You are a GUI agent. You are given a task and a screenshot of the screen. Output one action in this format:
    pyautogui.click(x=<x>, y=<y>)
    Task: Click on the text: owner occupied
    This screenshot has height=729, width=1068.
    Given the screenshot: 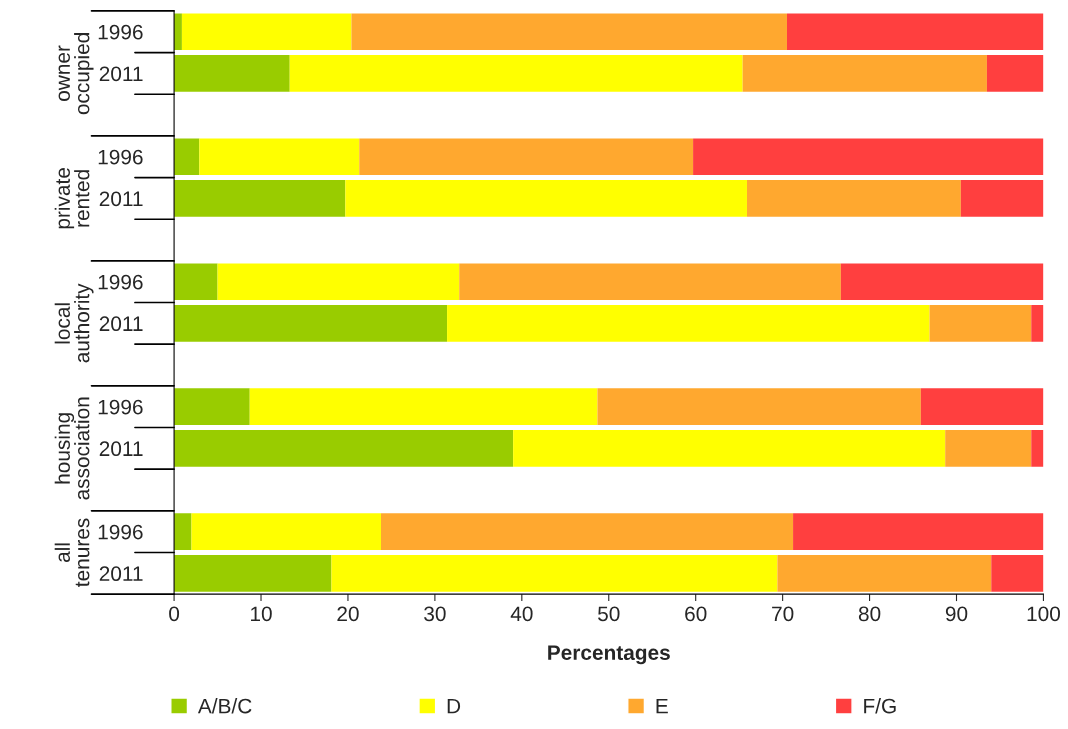 What is the action you would take?
    pyautogui.click(x=76, y=74)
    